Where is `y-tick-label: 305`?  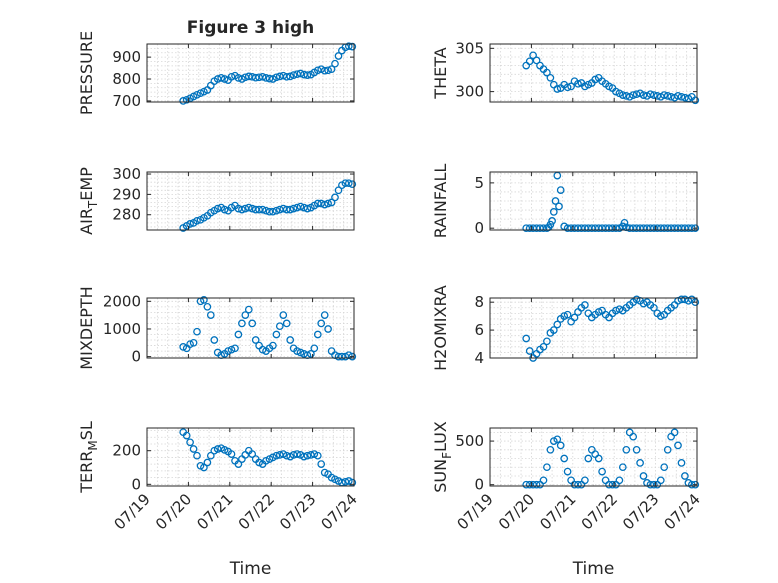 y-tick-label: 305 is located at coordinates (469, 48).